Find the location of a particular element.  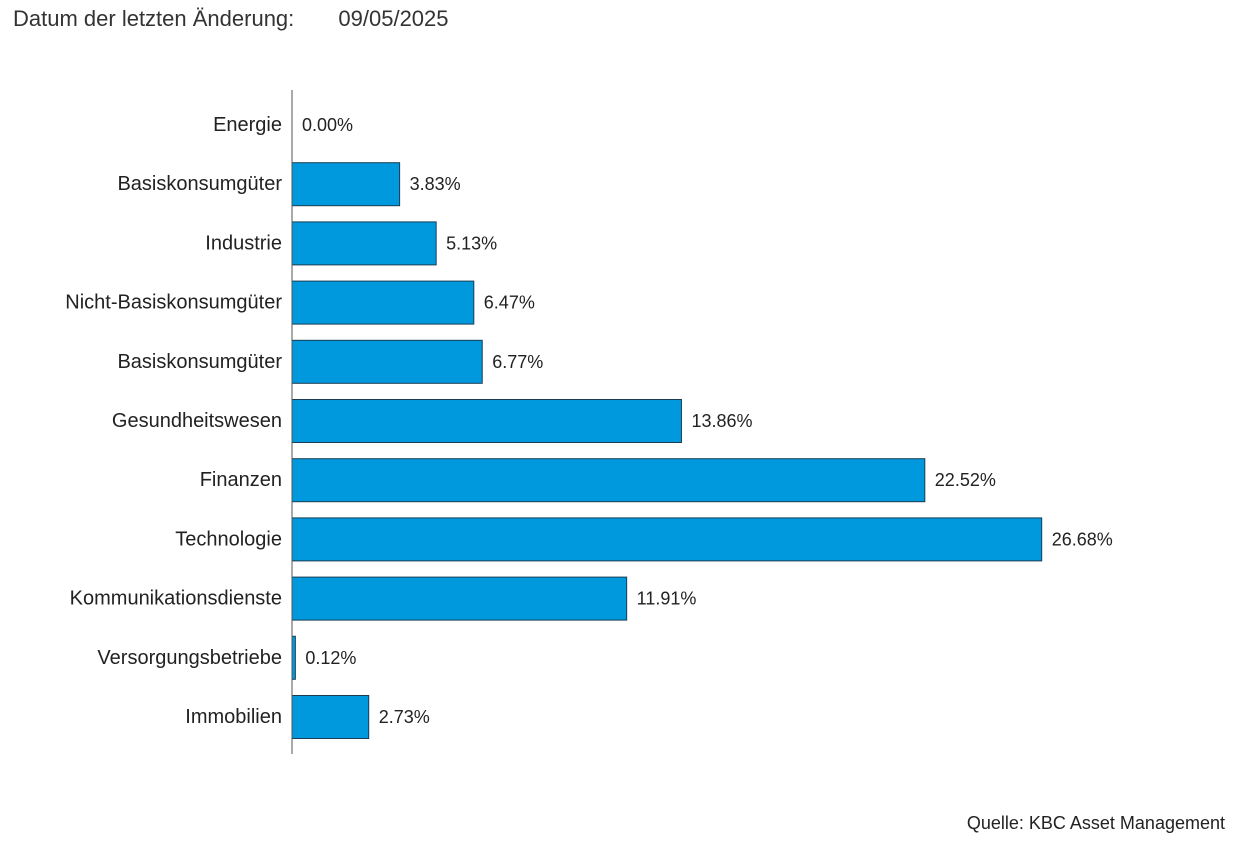

last-change-header: Datum der letzten Änderung: 09/05/2025 is located at coordinates (231, 19).